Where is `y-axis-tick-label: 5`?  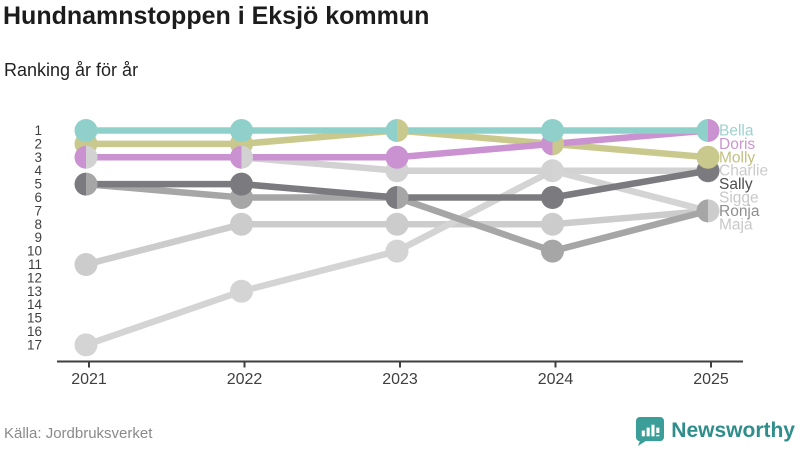
y-axis-tick-label: 5 is located at coordinates (38, 184).